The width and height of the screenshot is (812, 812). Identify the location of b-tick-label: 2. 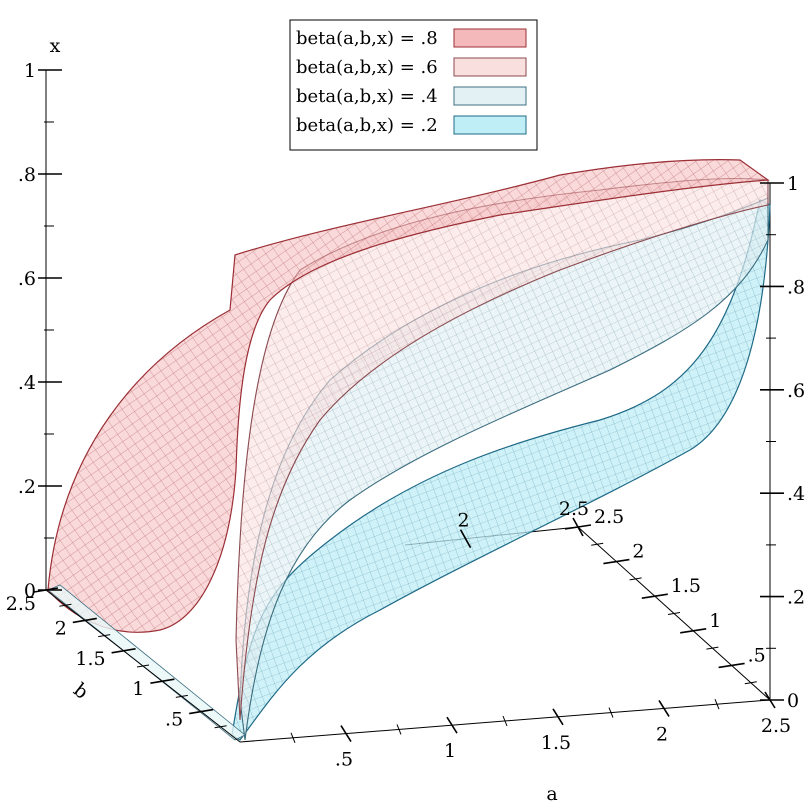
(61, 628).